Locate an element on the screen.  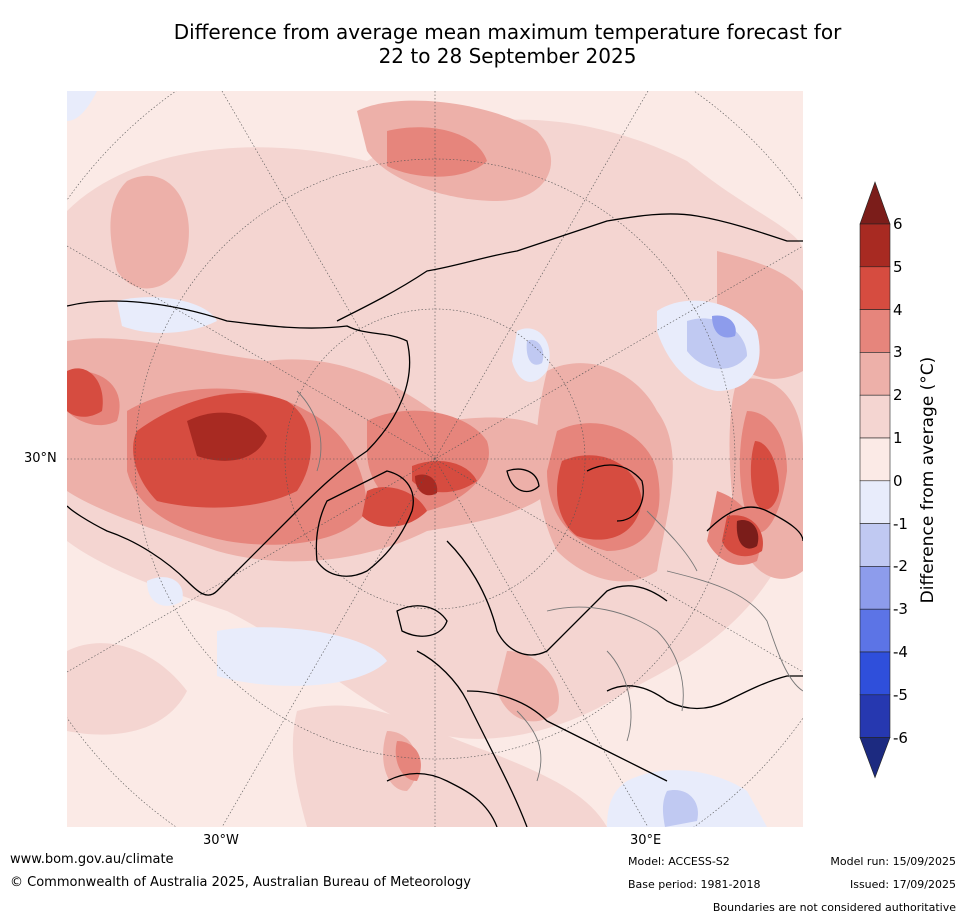
longitude-label-30w: 30°W is located at coordinates (221, 840).